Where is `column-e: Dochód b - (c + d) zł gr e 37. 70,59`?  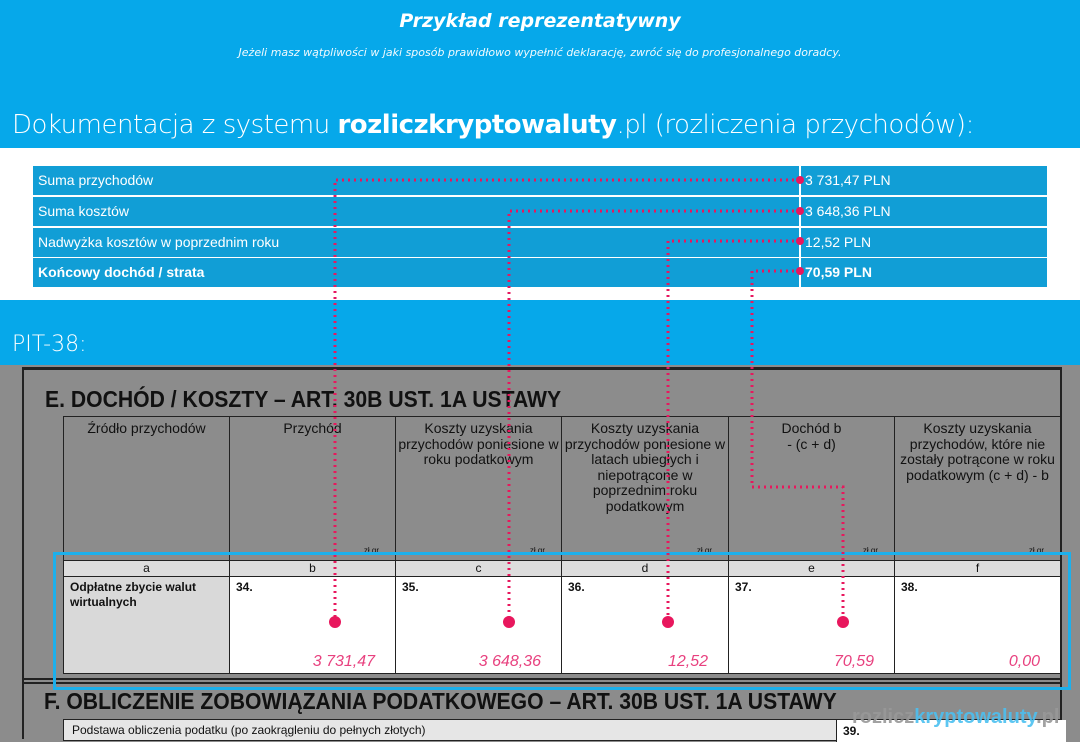 column-e: Dochód b - (c + d) zł gr e 37. 70,59 is located at coordinates (811, 545).